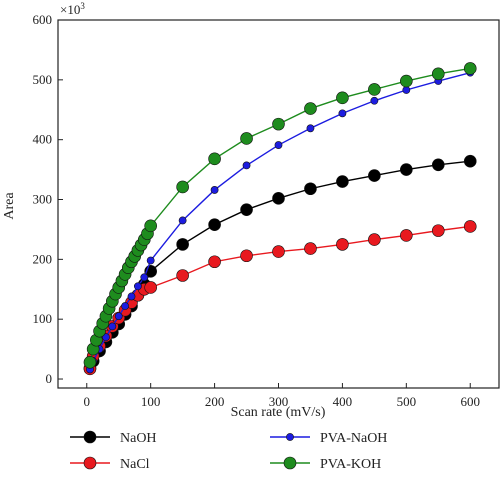  I want to click on y-tick-label: 300, so click(43, 199).